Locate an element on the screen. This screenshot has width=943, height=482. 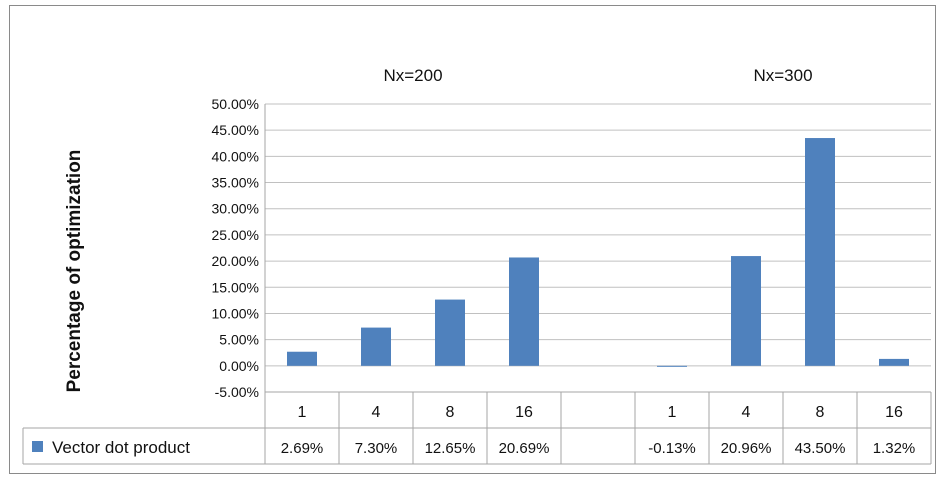
group-title: Nx=300 is located at coordinates (782, 75).